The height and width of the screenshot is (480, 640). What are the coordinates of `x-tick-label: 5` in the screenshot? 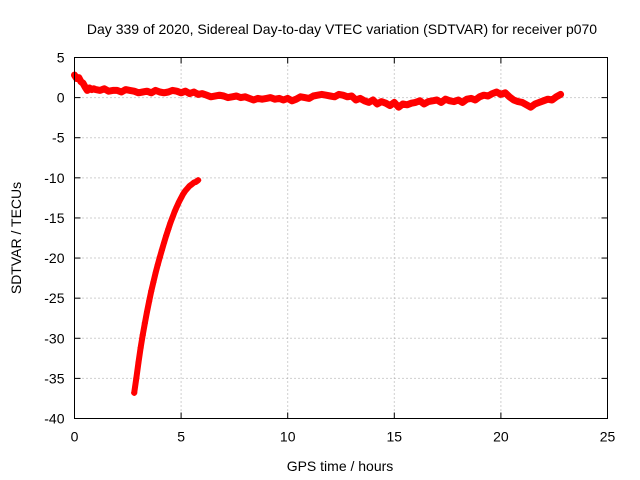 It's located at (181, 437).